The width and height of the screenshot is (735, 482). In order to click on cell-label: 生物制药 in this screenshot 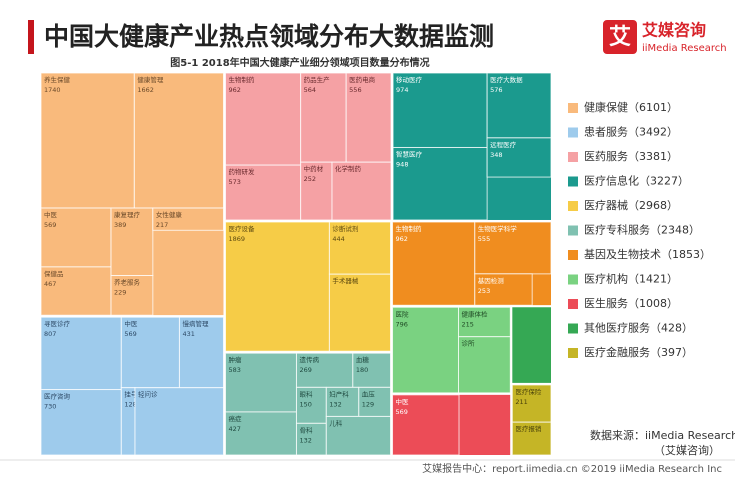, I will do `click(409, 228)`.